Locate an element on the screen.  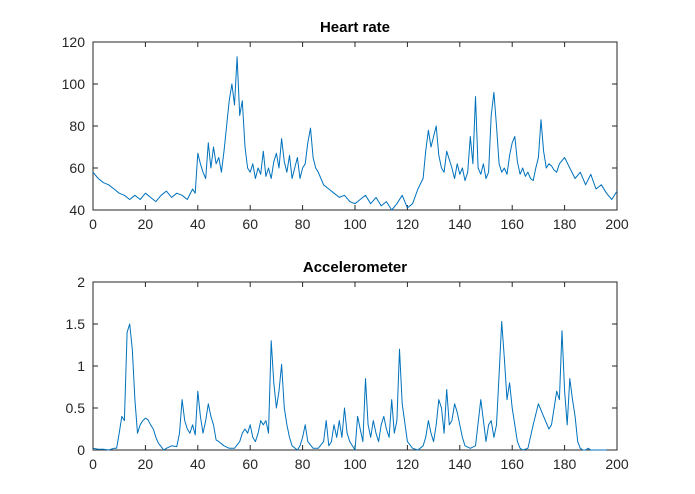
heart-rate-y-tick-label: 100 is located at coordinates (74, 84).